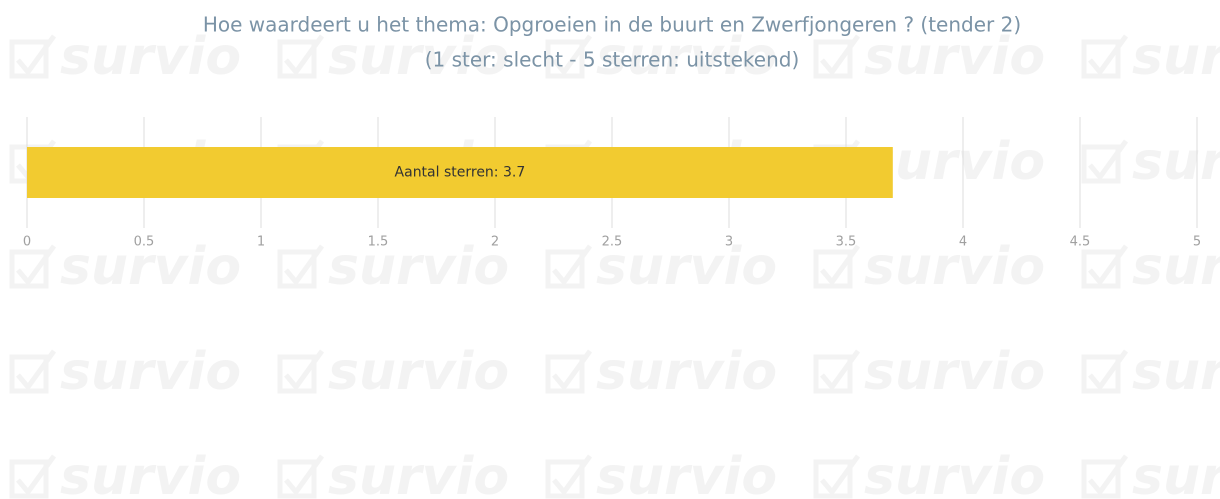  I want to click on x-tick-label: 2.5, so click(612, 242).